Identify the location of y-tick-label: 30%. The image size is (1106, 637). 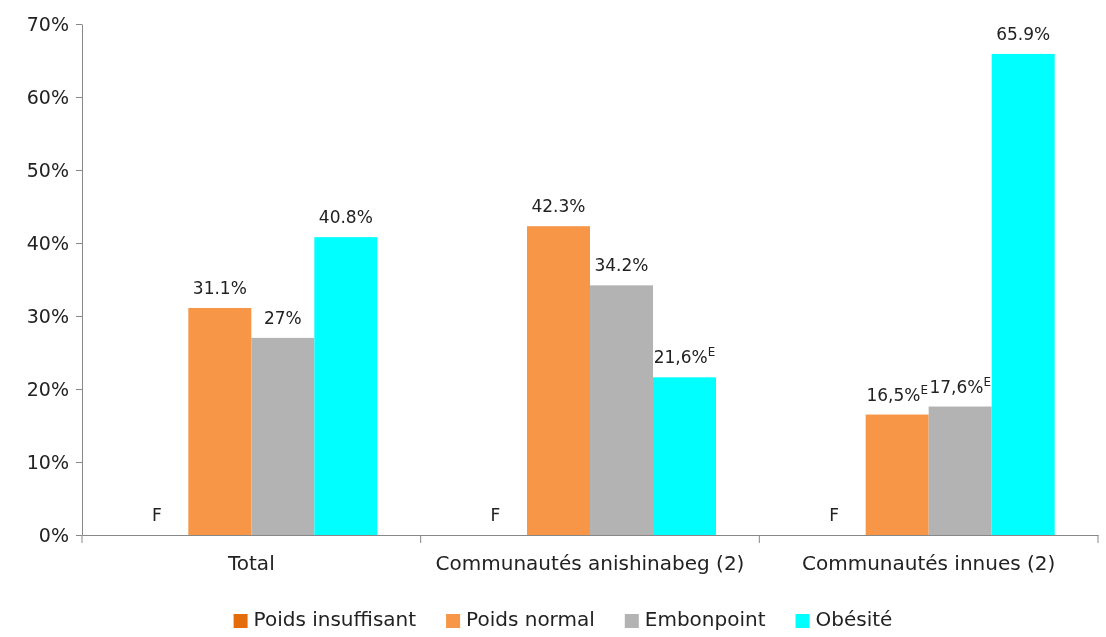
(47, 315).